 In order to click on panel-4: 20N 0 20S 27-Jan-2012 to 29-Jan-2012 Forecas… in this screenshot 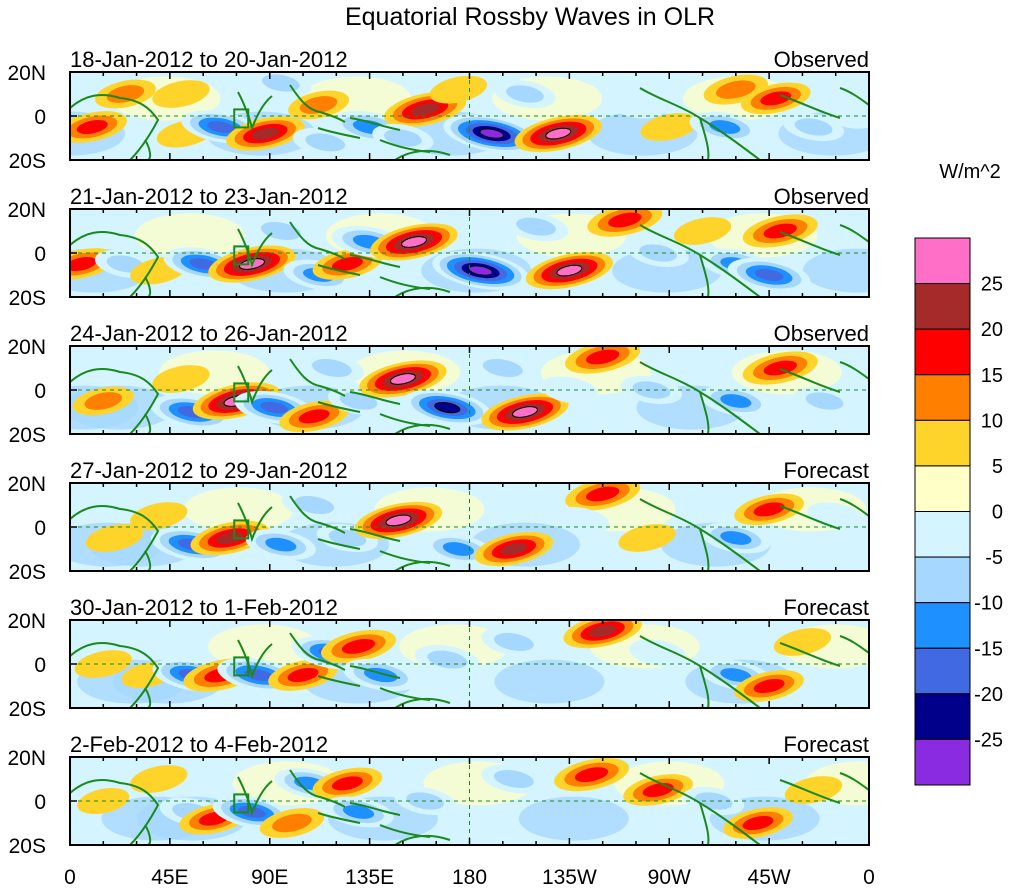, I will do `click(438, 521)`.